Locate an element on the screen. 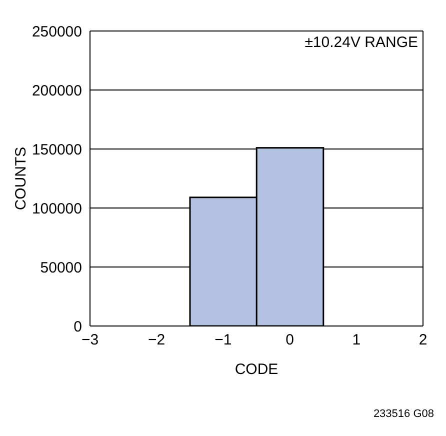 Image resolution: width=446 pixels, height=436 pixels. x-tick-label: 1 is located at coordinates (356, 340).